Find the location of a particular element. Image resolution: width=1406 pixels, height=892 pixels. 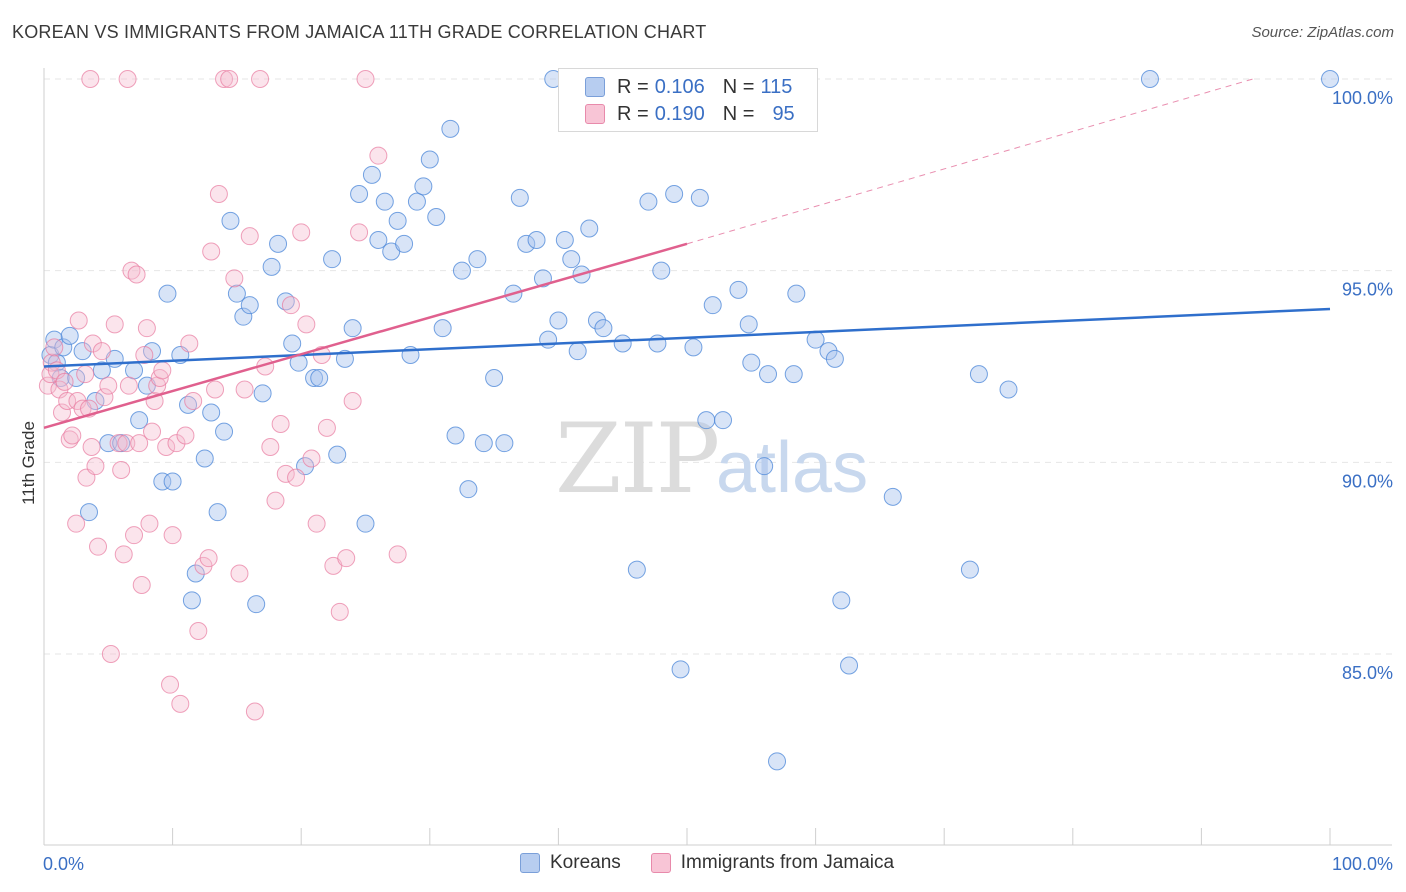

jamaica-n-label: N = is located at coordinates (738, 113).